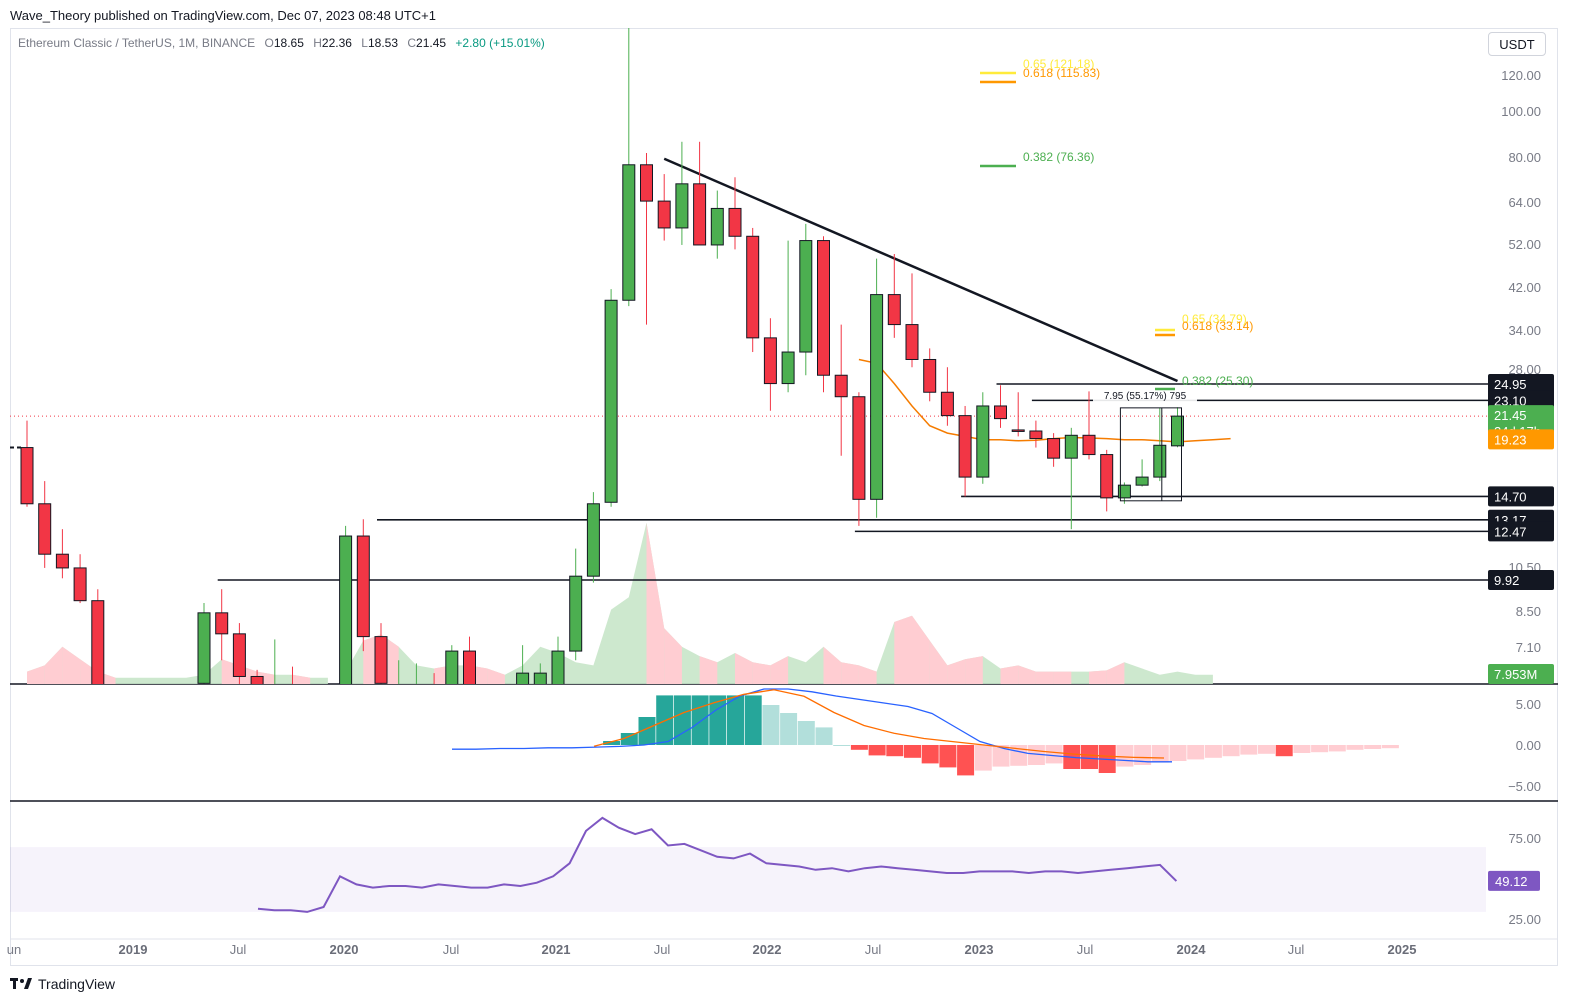 The width and height of the screenshot is (1570, 1002). What do you see at coordinates (1528, 745) in the screenshot?
I see `macd-tick-label: 0.00` at bounding box center [1528, 745].